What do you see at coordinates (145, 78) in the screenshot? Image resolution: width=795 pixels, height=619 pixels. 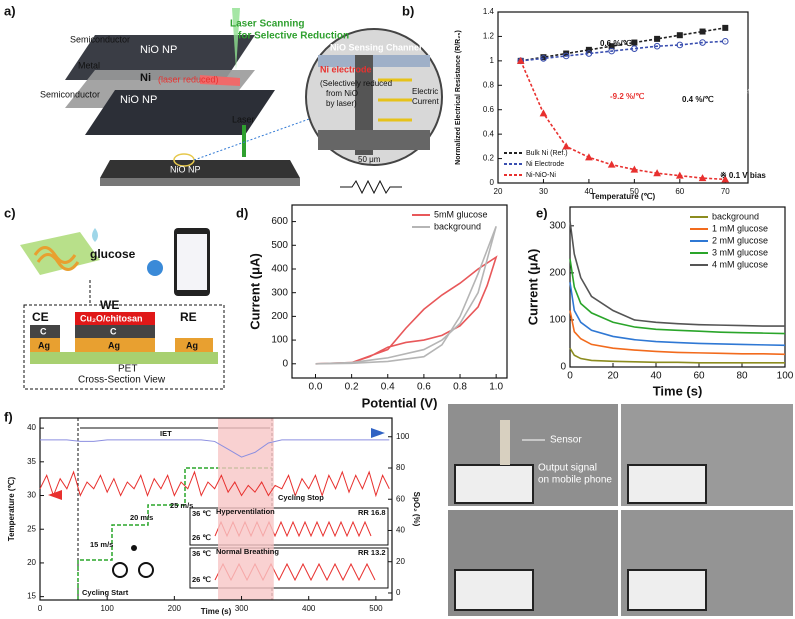 I see `label: Ni` at bounding box center [145, 78].